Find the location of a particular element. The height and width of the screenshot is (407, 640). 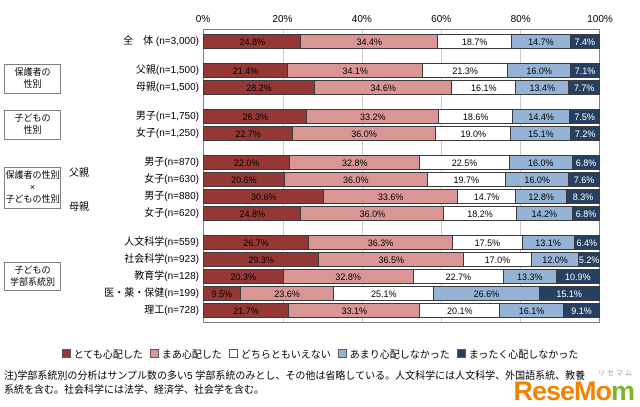

segment-value-label: 14.2% is located at coordinates (544, 213).